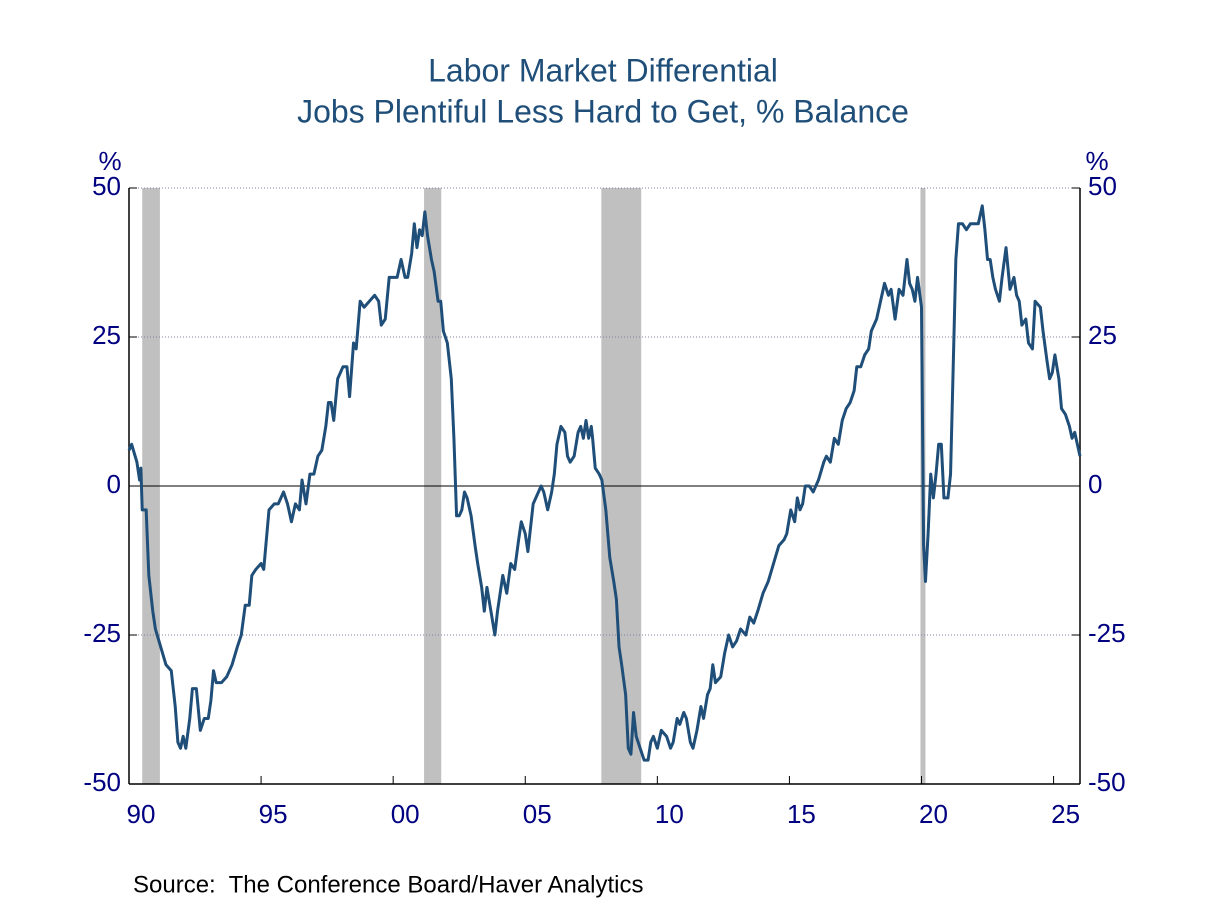 Image resolution: width=1208 pixels, height=906 pixels. Describe the element at coordinates (801, 814) in the screenshot. I see `x-tick-label: 15` at that location.